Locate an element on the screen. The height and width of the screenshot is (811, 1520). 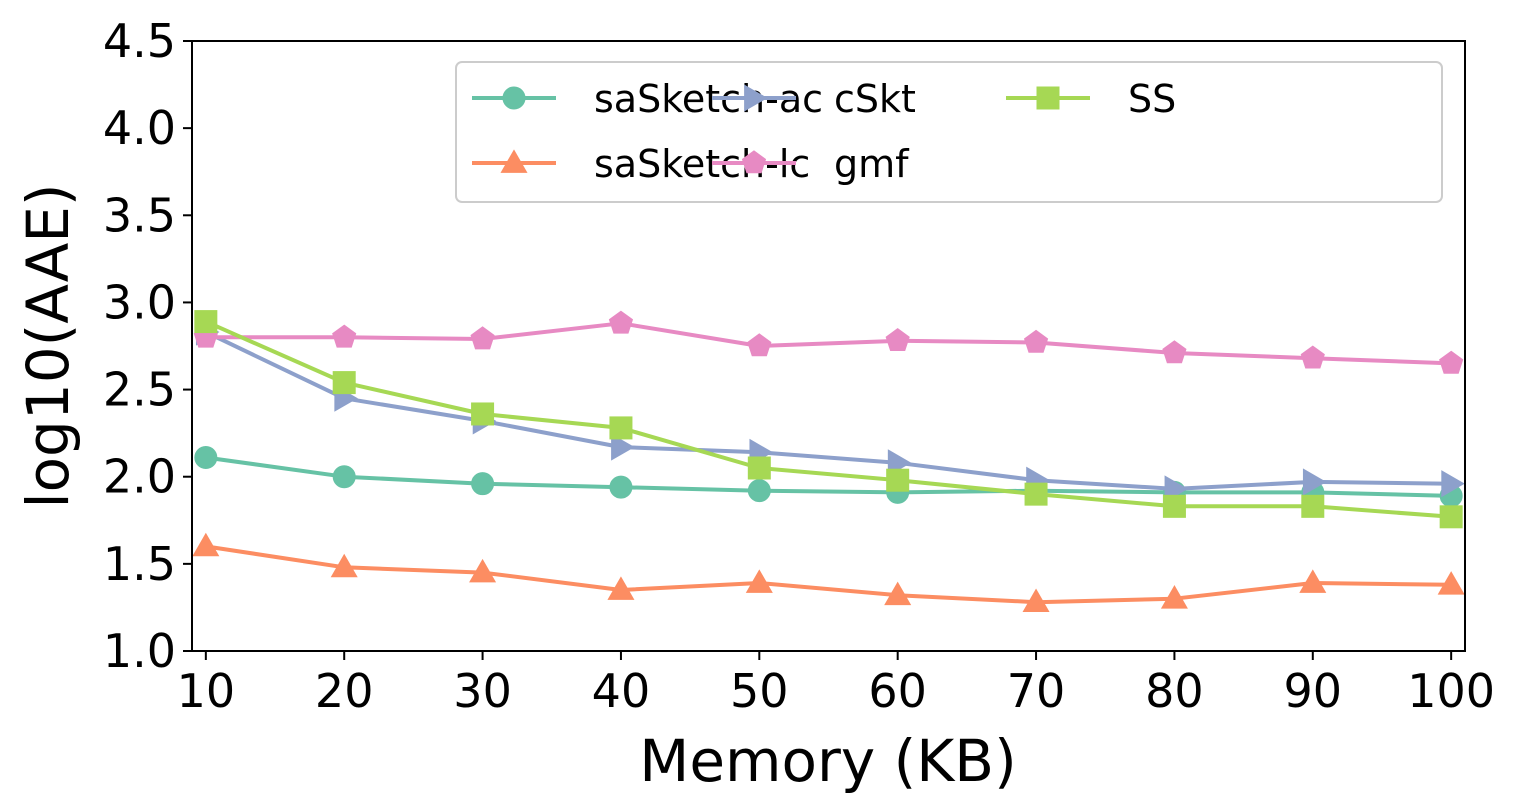
y-tick-label: 3.5 is located at coordinates (139, 215).